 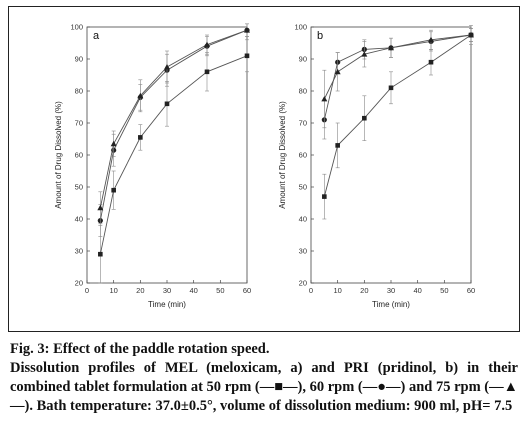 I want to click on series-square, so click(x=398, y=122).